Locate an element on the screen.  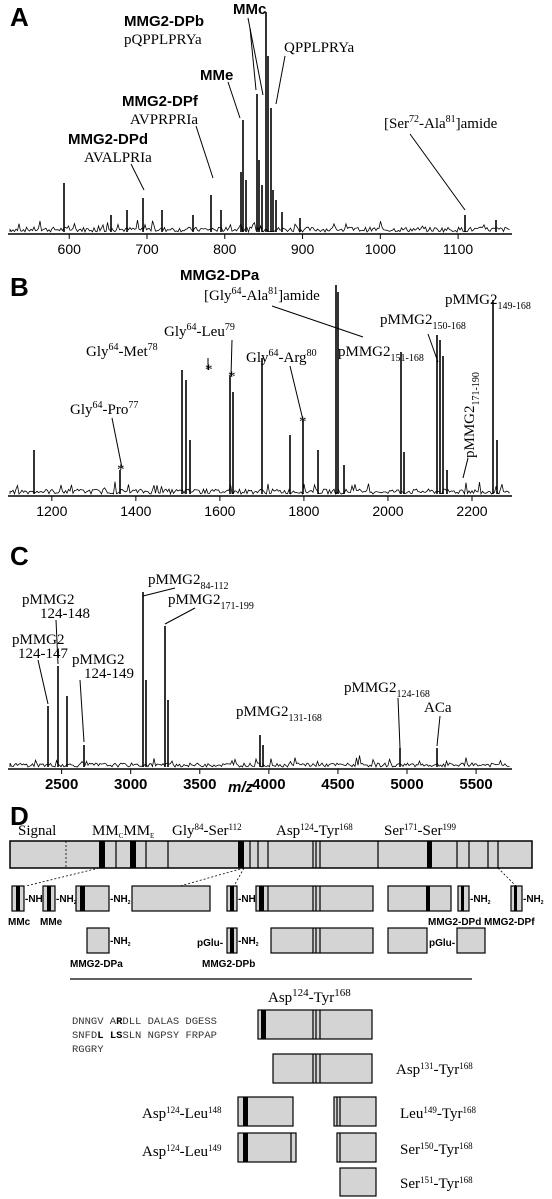
label-gly64-met78: Gly64-Met78 is located at coordinates (122, 351).